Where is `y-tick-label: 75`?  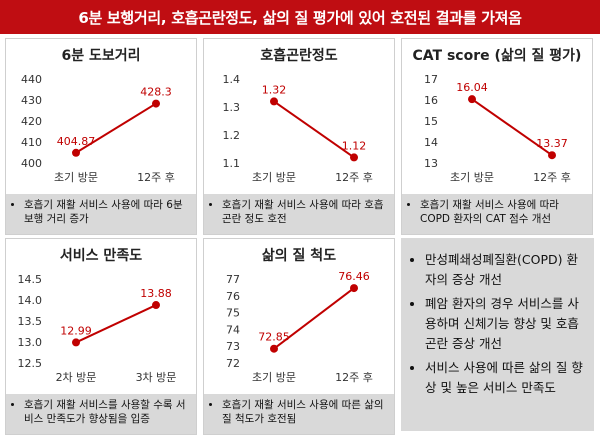 y-tick-label: 75 is located at coordinates (233, 313).